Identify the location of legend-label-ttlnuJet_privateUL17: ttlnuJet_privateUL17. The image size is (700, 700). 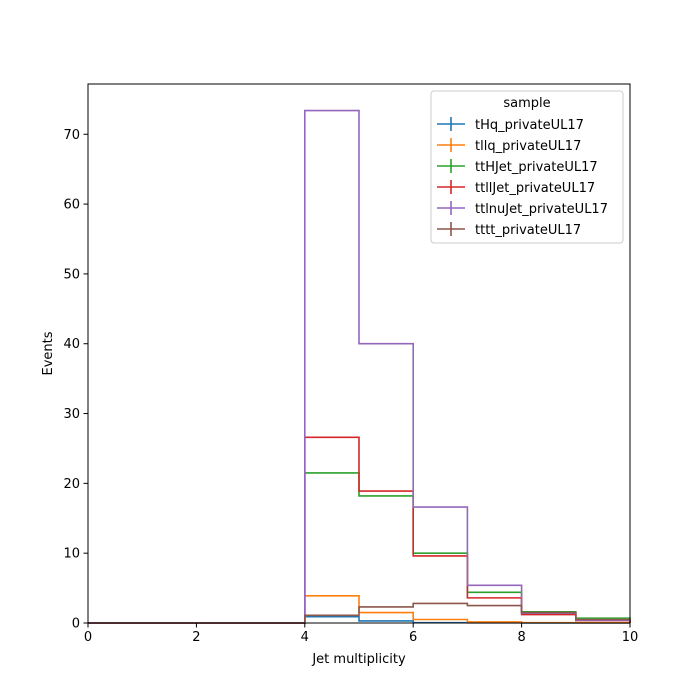
(541, 209).